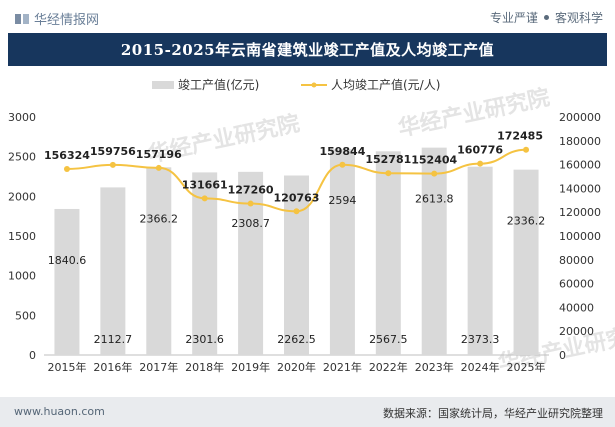 The width and height of the screenshot is (615, 427). I want to click on line-value-label: 159844, so click(342, 151).